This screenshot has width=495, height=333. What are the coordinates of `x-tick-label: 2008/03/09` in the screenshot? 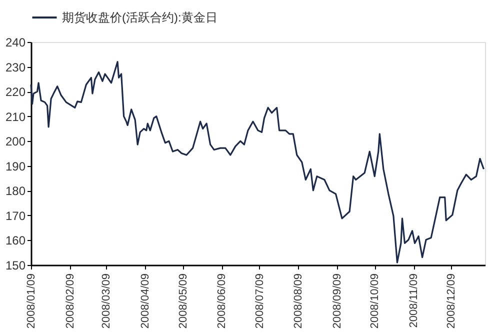 It's located at (106, 301).